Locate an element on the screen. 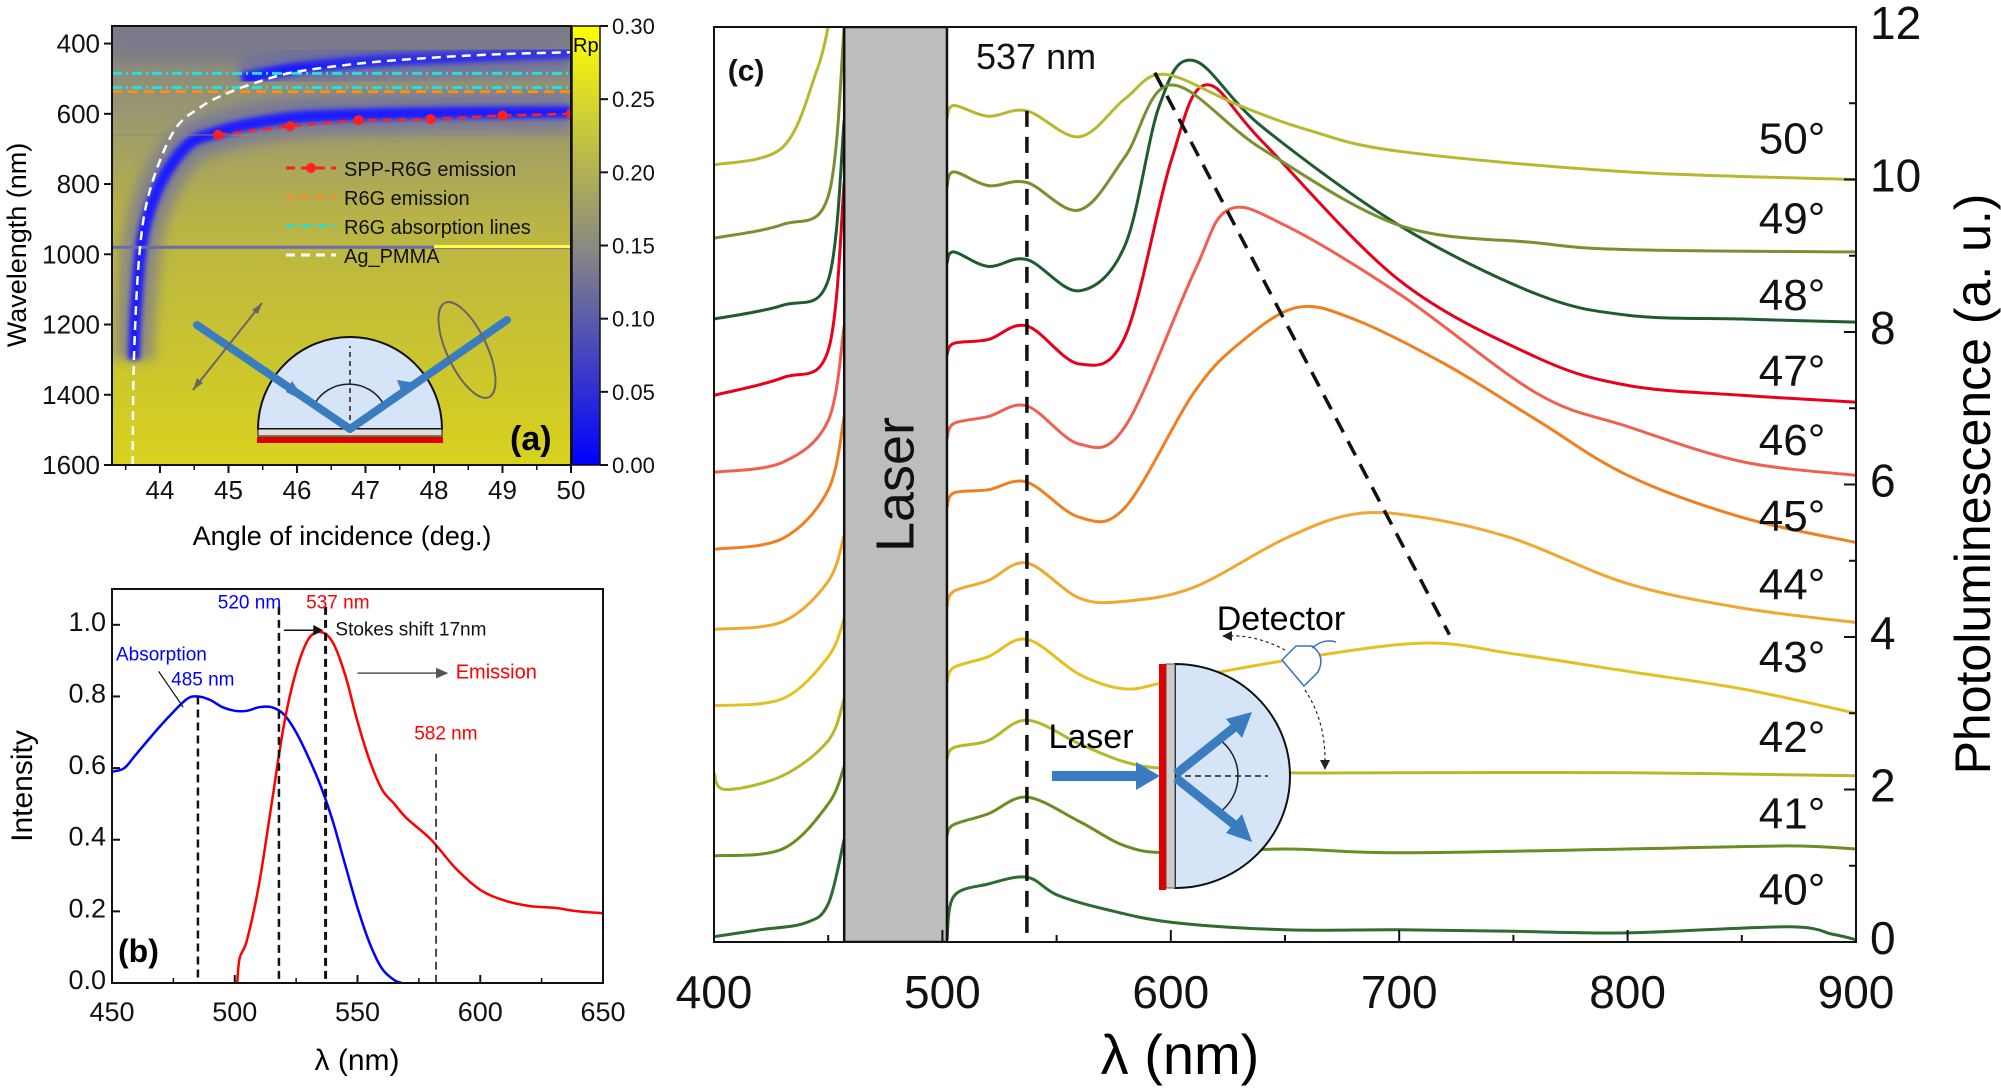 Image resolution: width=2001 pixels, height=1091 pixels. ag-pmma-curve is located at coordinates (351, 258).